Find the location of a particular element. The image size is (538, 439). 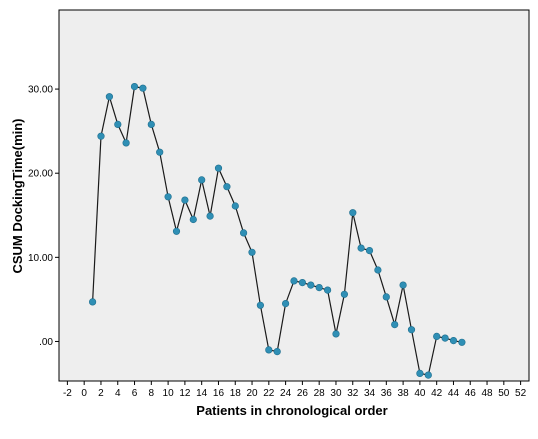

x-tick-label: 10 is located at coordinates (169, 393).